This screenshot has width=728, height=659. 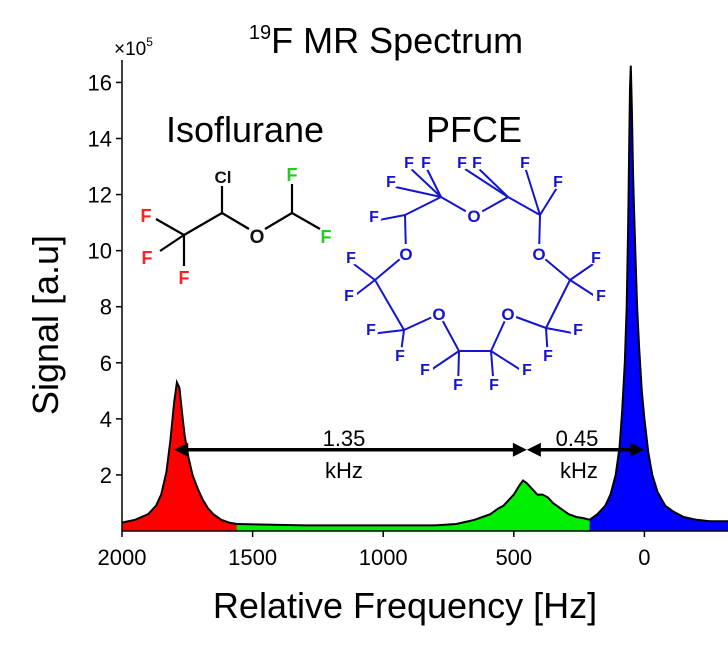 I want to click on fluorine-atom-red-1: F, so click(x=146, y=216).